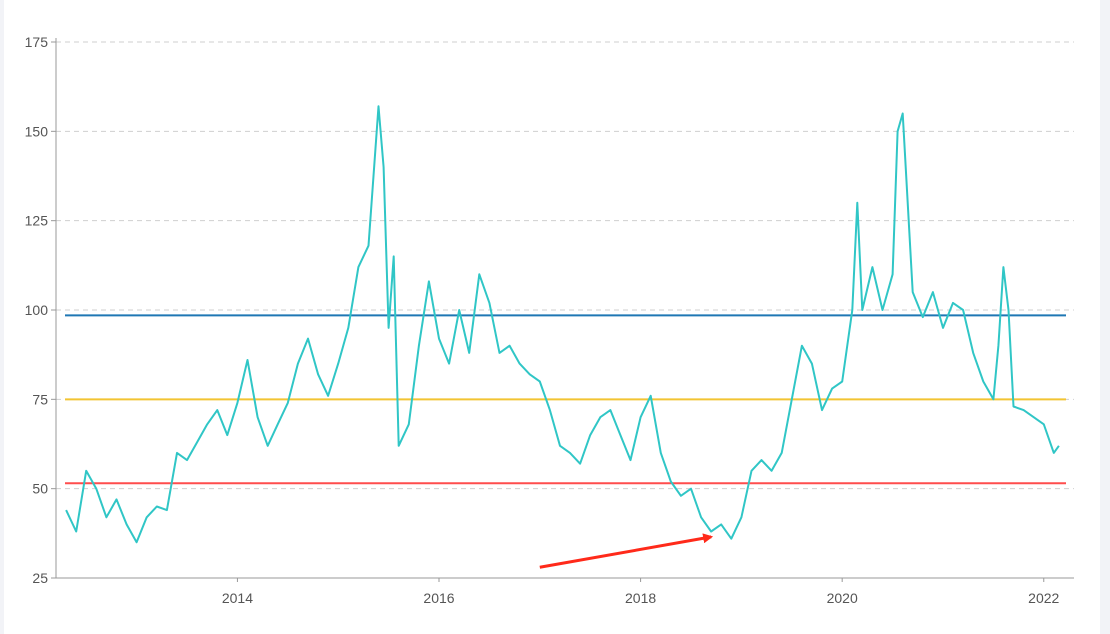 The width and height of the screenshot is (1110, 634). What do you see at coordinates (640, 598) in the screenshot?
I see `x-tick-label: 2018` at bounding box center [640, 598].